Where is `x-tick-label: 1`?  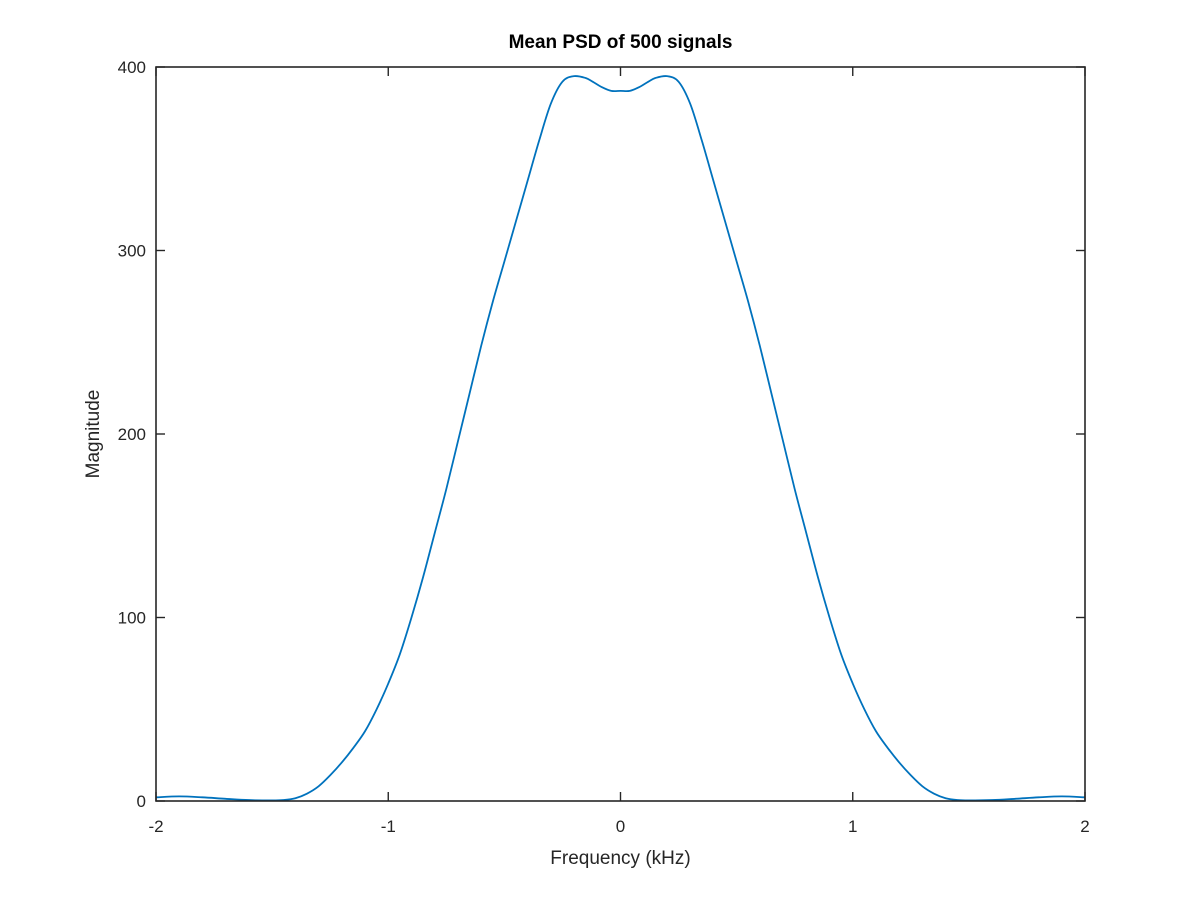 x-tick-label: 1 is located at coordinates (852, 826).